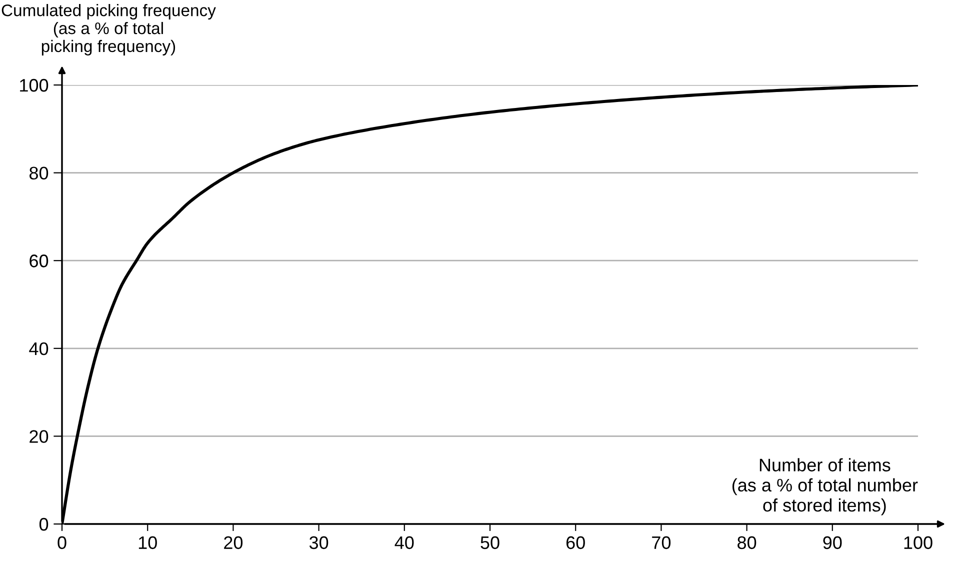  Describe the element at coordinates (38, 349) in the screenshot. I see `y-tick-label: 40` at that location.